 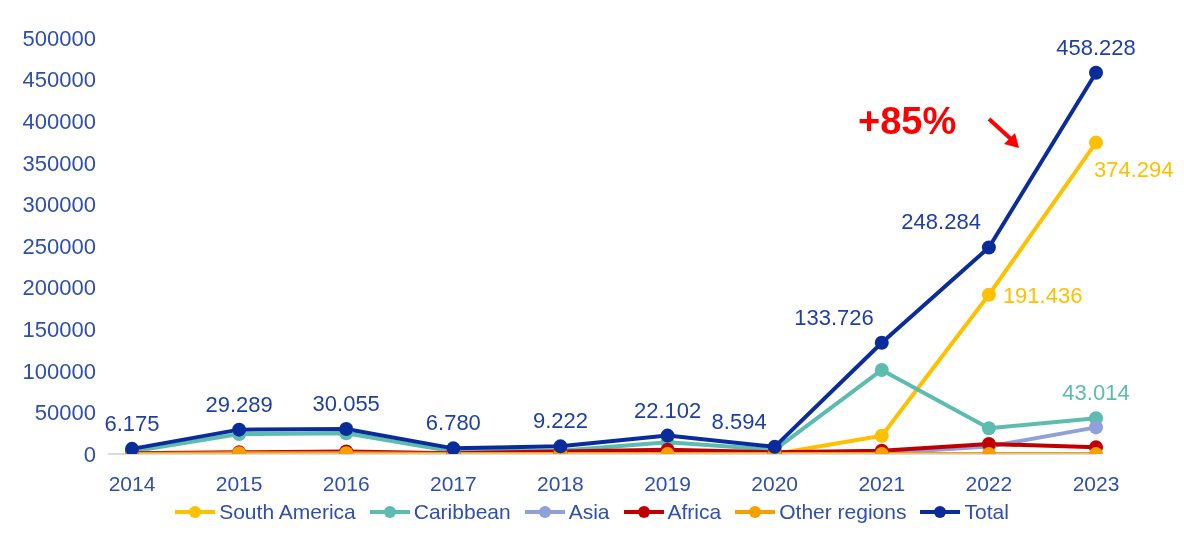 I want to click on x-tick-label: 2014, so click(x=132, y=483).